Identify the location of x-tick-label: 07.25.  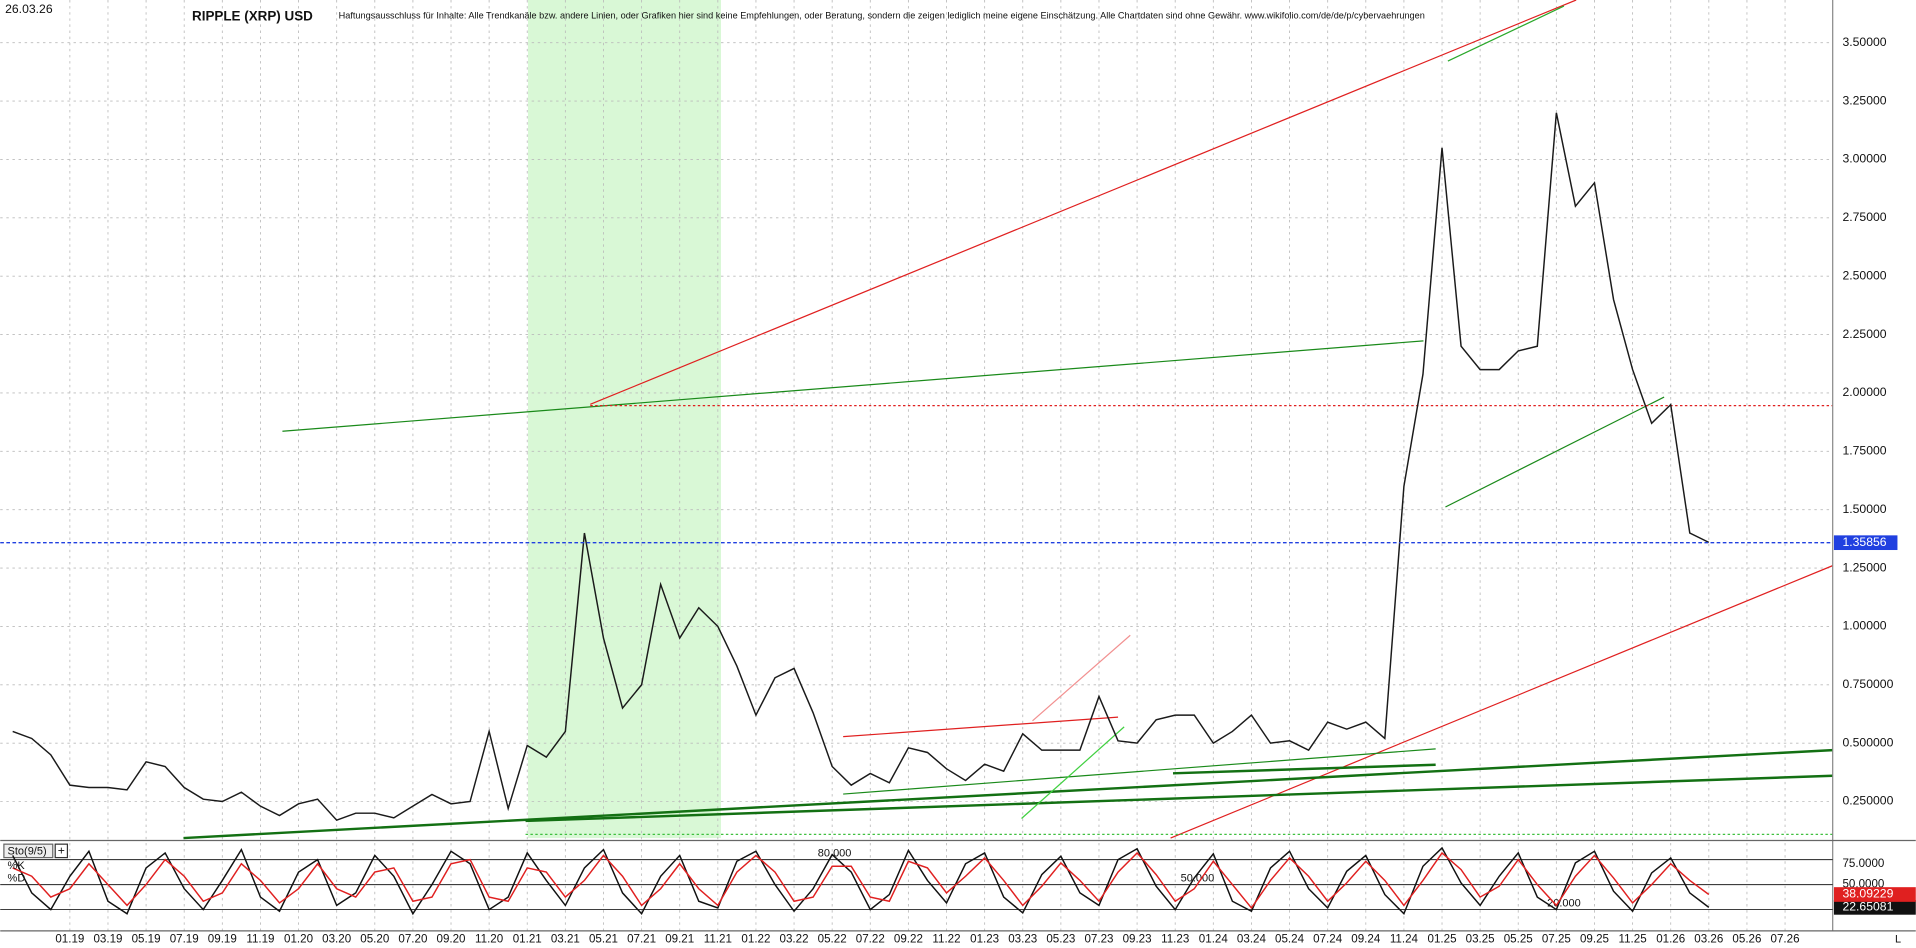
(1556, 939).